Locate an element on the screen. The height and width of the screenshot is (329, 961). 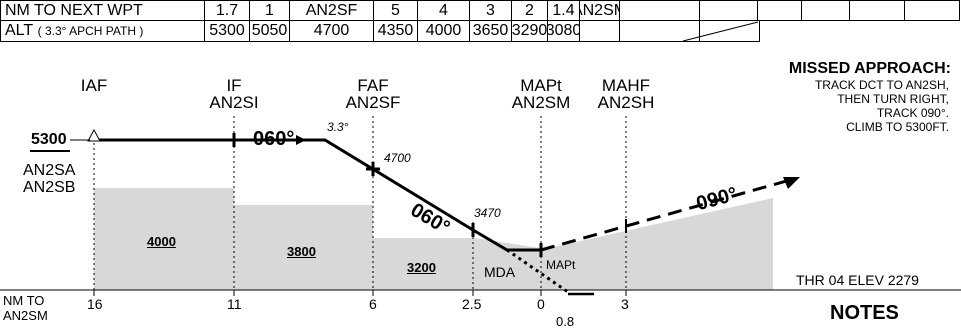
table-row2-cell: 5050 is located at coordinates (270, 31).